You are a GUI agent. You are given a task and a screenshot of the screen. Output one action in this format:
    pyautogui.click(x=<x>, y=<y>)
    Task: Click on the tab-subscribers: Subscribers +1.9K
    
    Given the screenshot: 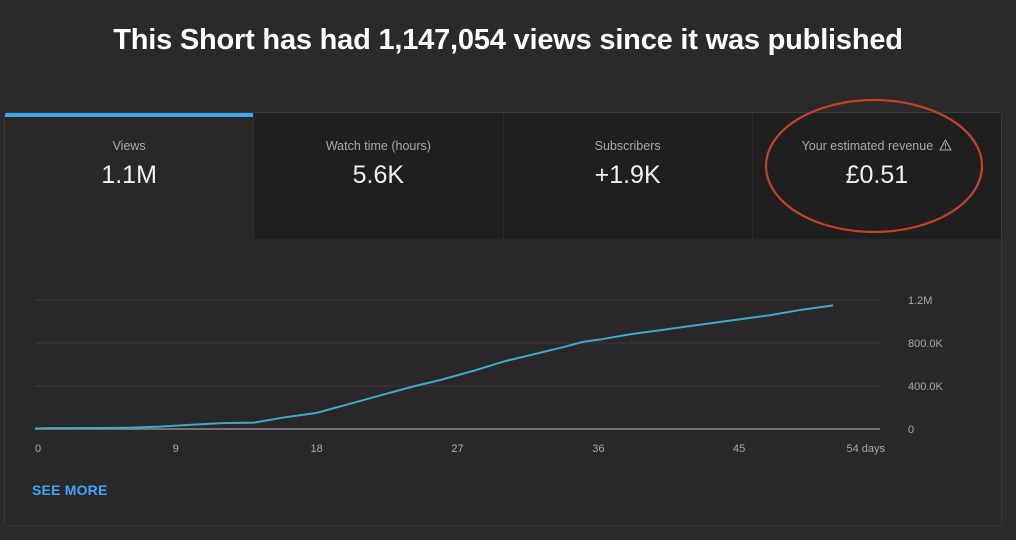 What is the action you would take?
    pyautogui.click(x=628, y=176)
    